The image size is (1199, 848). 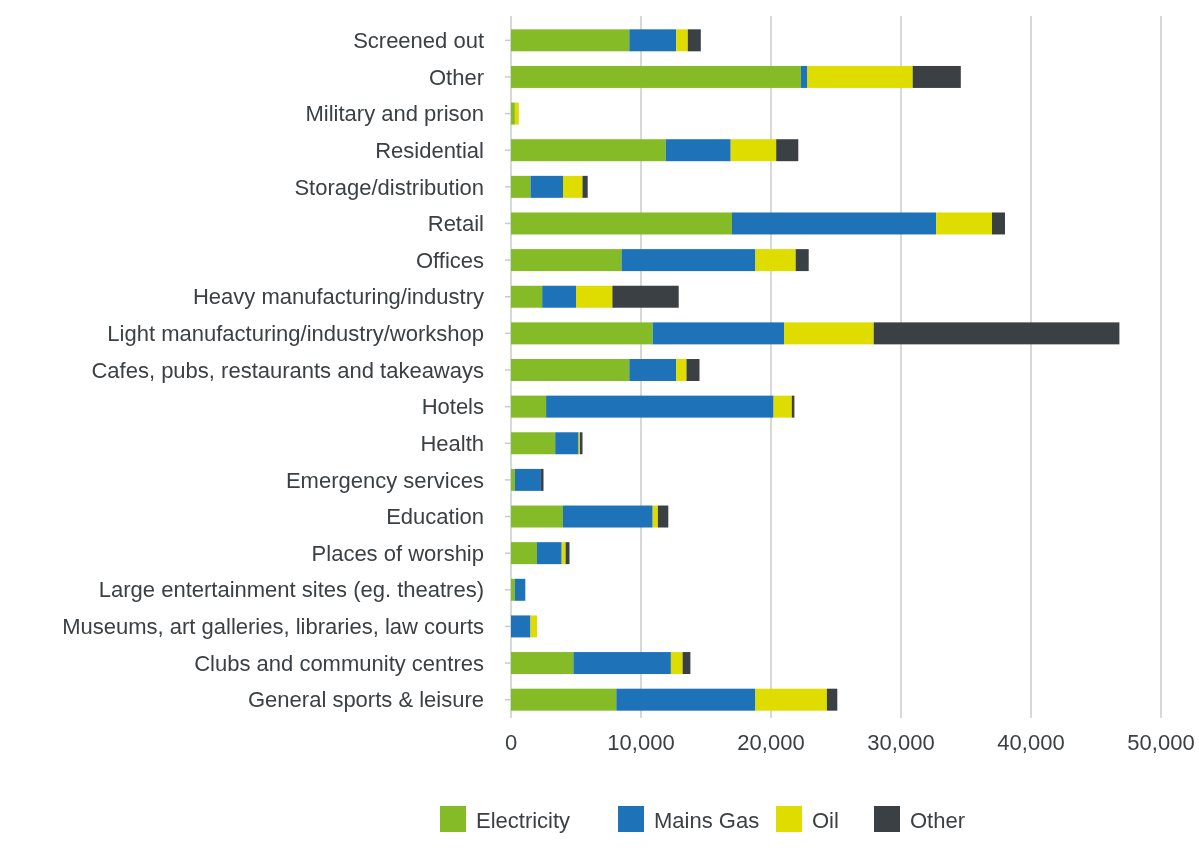 What do you see at coordinates (339, 663) in the screenshot?
I see `y-tick-label: Clubs and community centres` at bounding box center [339, 663].